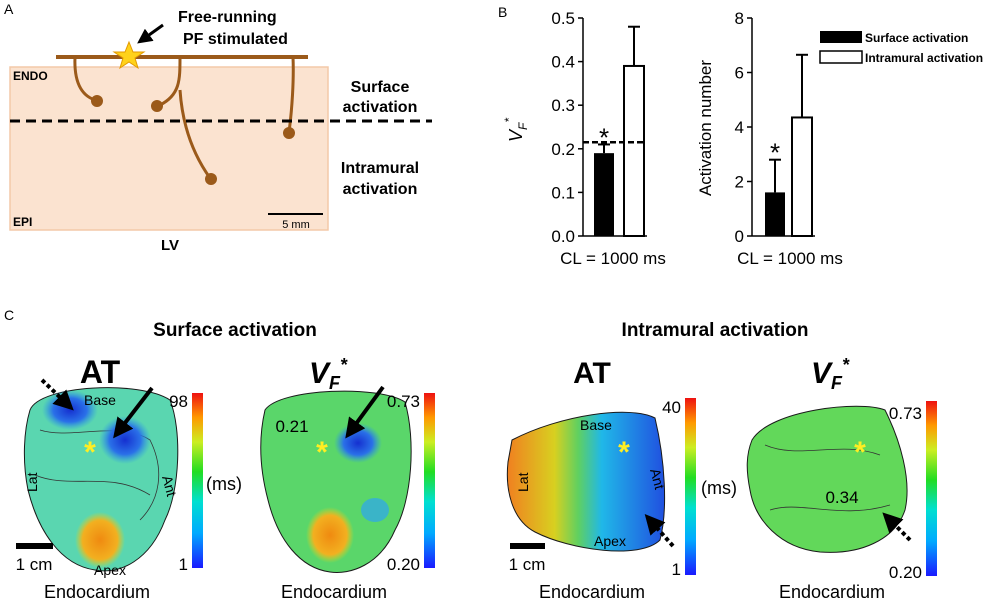  Describe the element at coordinates (739, 73) in the screenshot. I see `y-tick-label: 6` at that location.